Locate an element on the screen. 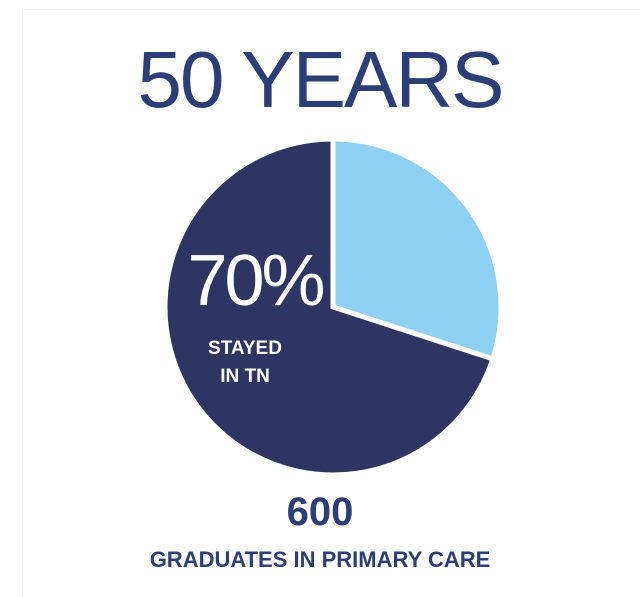 This screenshot has width=640, height=597. percent-label: 70% is located at coordinates (256, 281).